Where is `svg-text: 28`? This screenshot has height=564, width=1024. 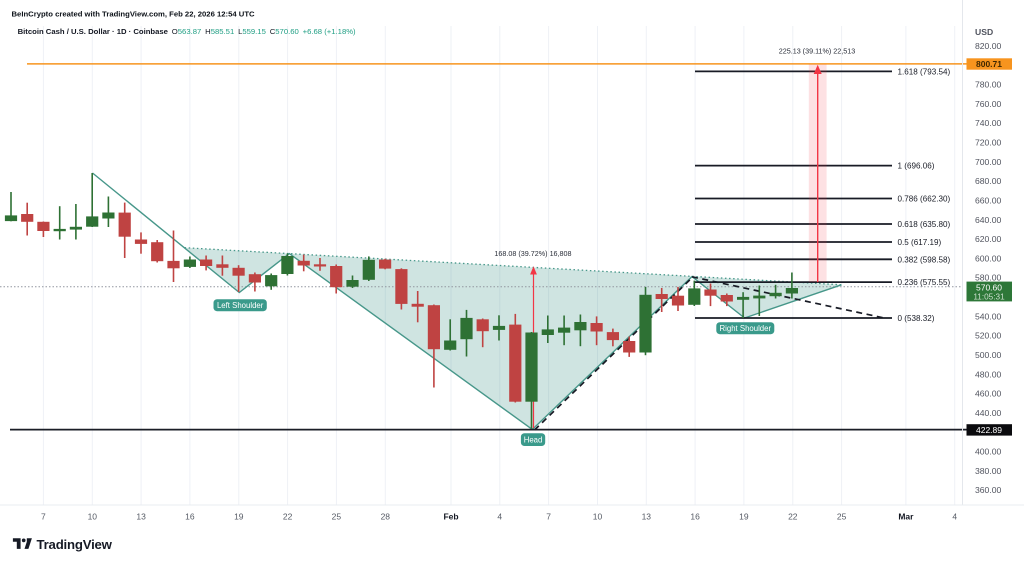
svg-text: 28 is located at coordinates (386, 517).